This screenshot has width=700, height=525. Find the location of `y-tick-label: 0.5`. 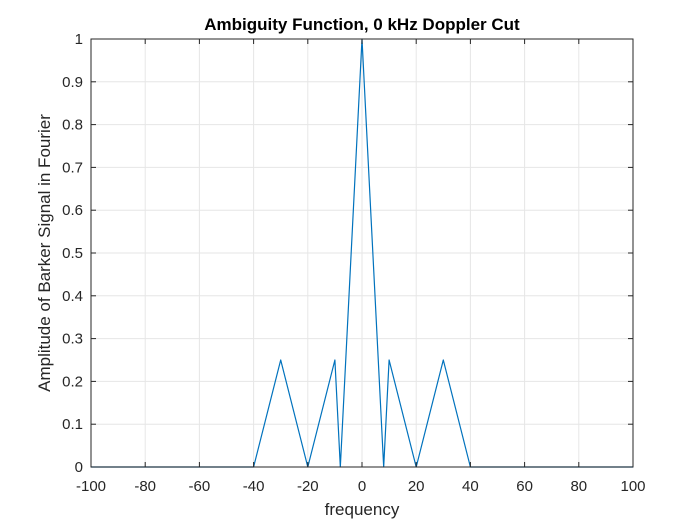

y-tick-label: 0.5 is located at coordinates (72, 253).